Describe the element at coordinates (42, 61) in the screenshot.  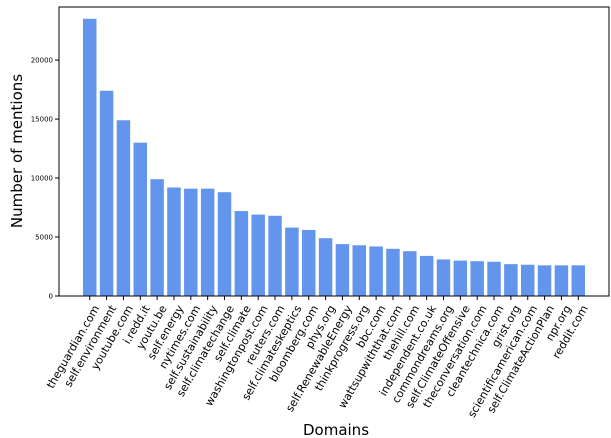
I see `y-tick-label: 20000` at that location.